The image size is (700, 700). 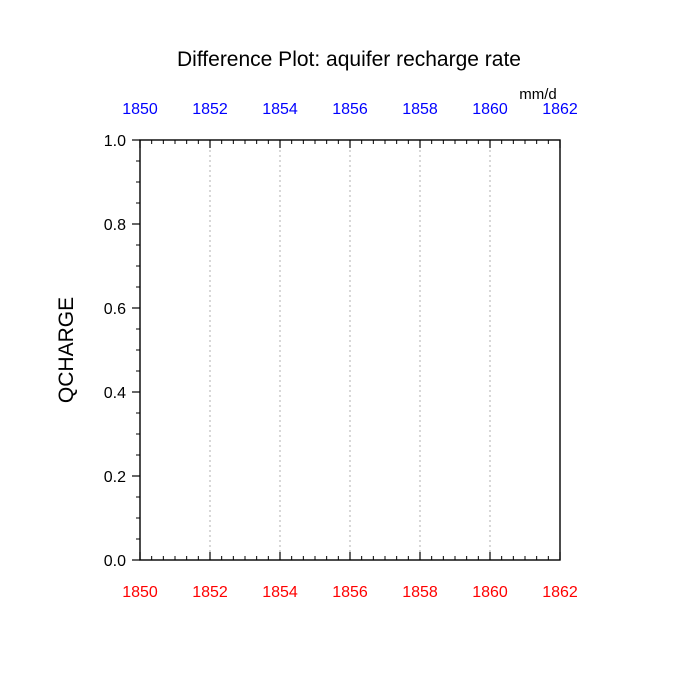 I want to click on units-label: mm/d, so click(x=538, y=94).